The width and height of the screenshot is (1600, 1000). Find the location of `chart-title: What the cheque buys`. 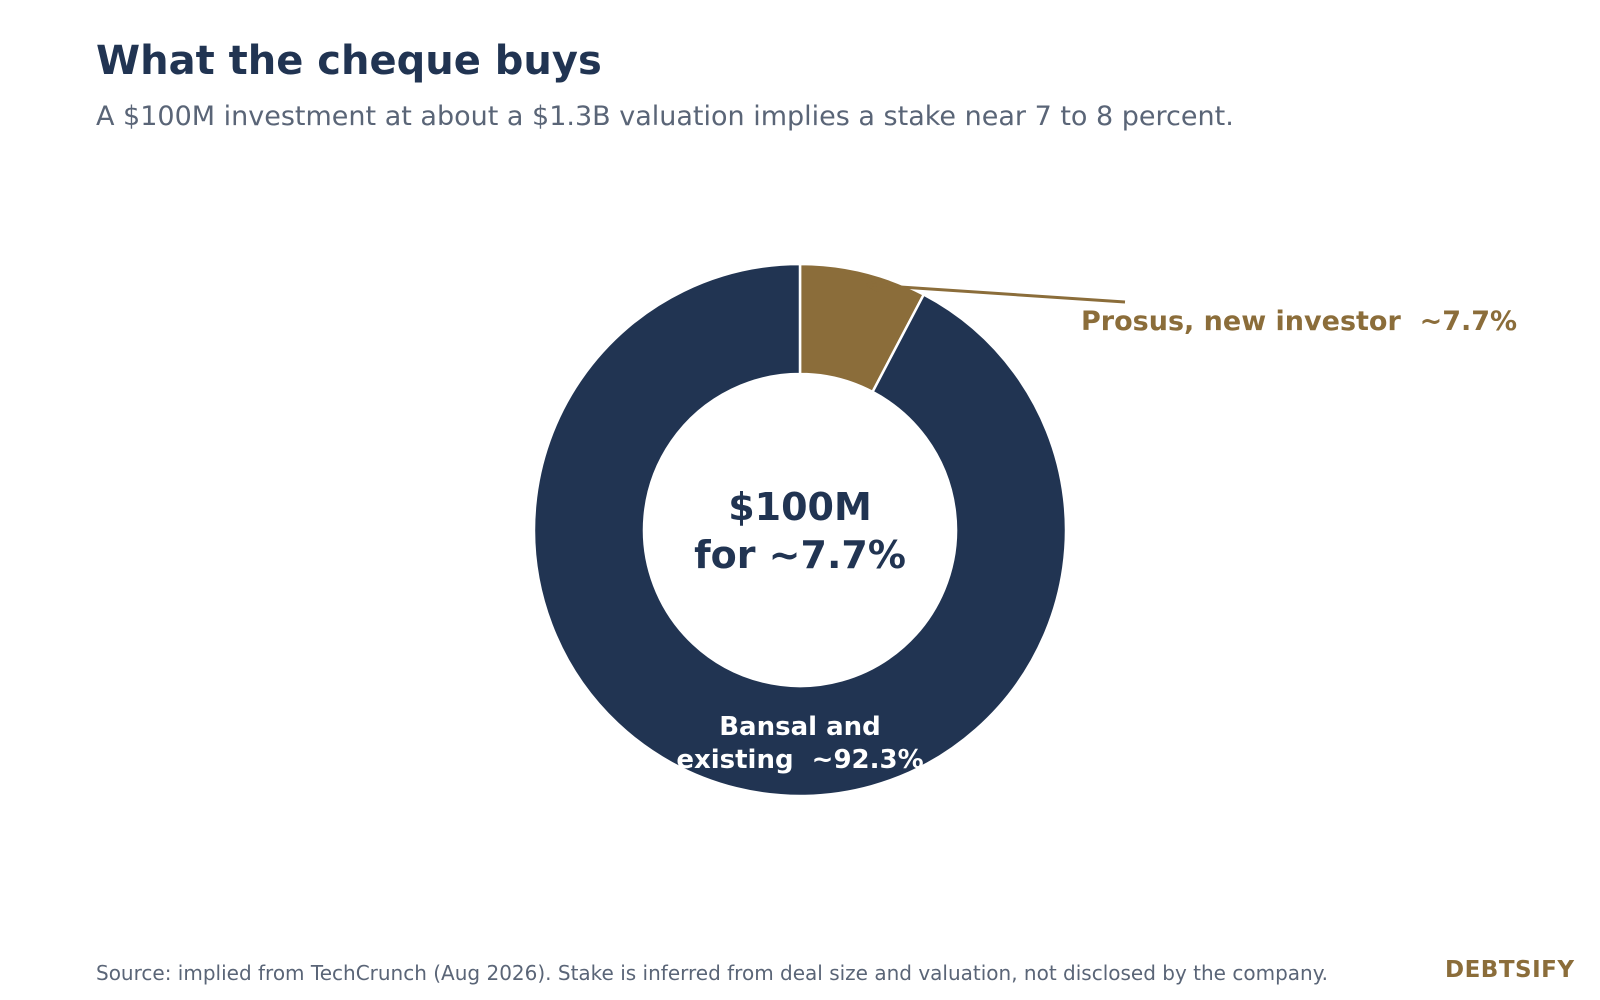

chart-title: What the cheque buys is located at coordinates (349, 61).